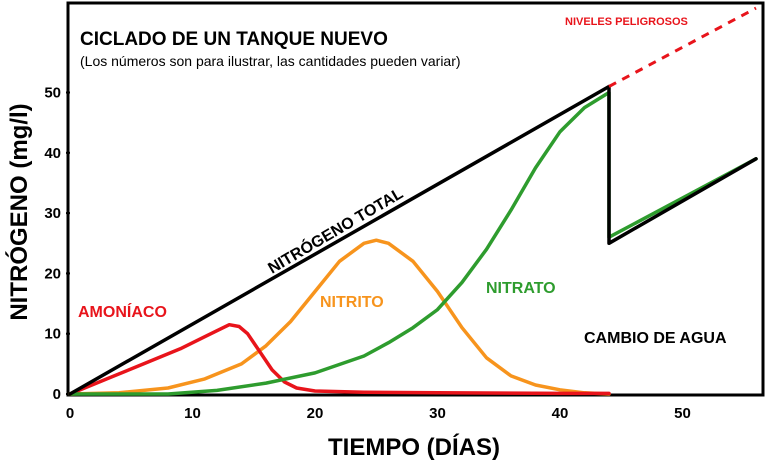 The height and width of the screenshot is (468, 765). Describe the element at coordinates (378, 413) in the screenshot. I see `x-tick-group: 0 10 20 30 40 50` at that location.